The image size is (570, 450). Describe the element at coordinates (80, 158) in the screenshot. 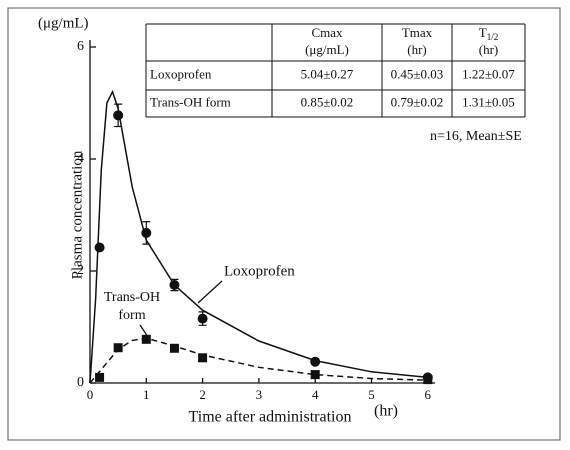

I see `y-tick-label: 4` at that location.